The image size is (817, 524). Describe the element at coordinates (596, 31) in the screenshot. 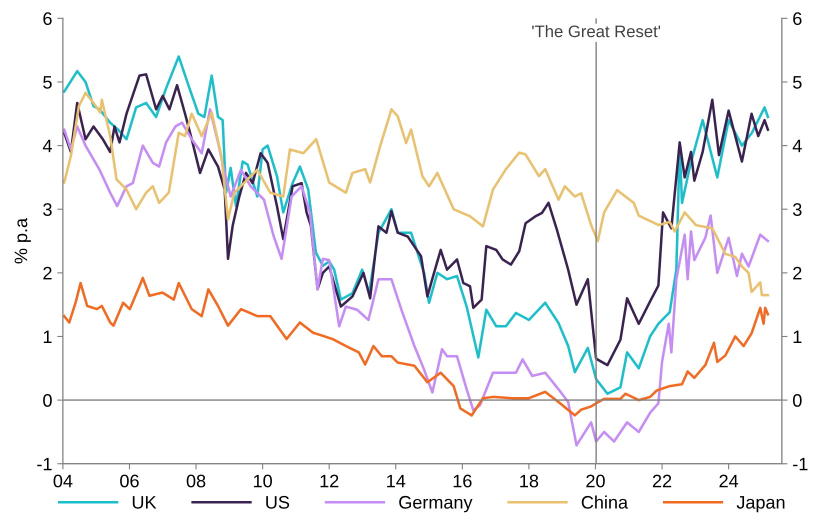

I see `ref-line-label: 'The Great Reset'` at that location.